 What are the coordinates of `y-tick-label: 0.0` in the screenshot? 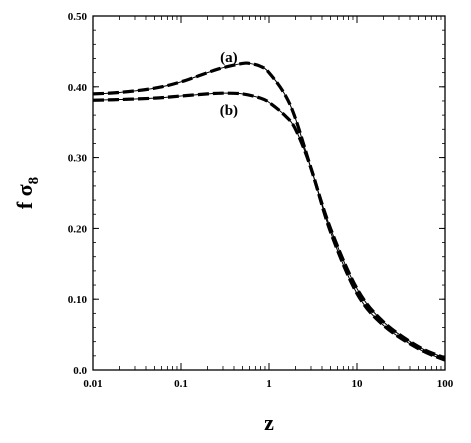 It's located at (80, 371).